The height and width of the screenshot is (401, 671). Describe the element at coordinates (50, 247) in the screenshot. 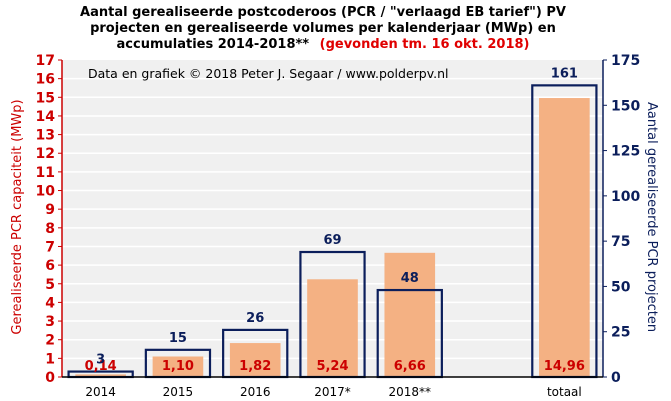

I see `y-tick-left-label: 7` at that location.